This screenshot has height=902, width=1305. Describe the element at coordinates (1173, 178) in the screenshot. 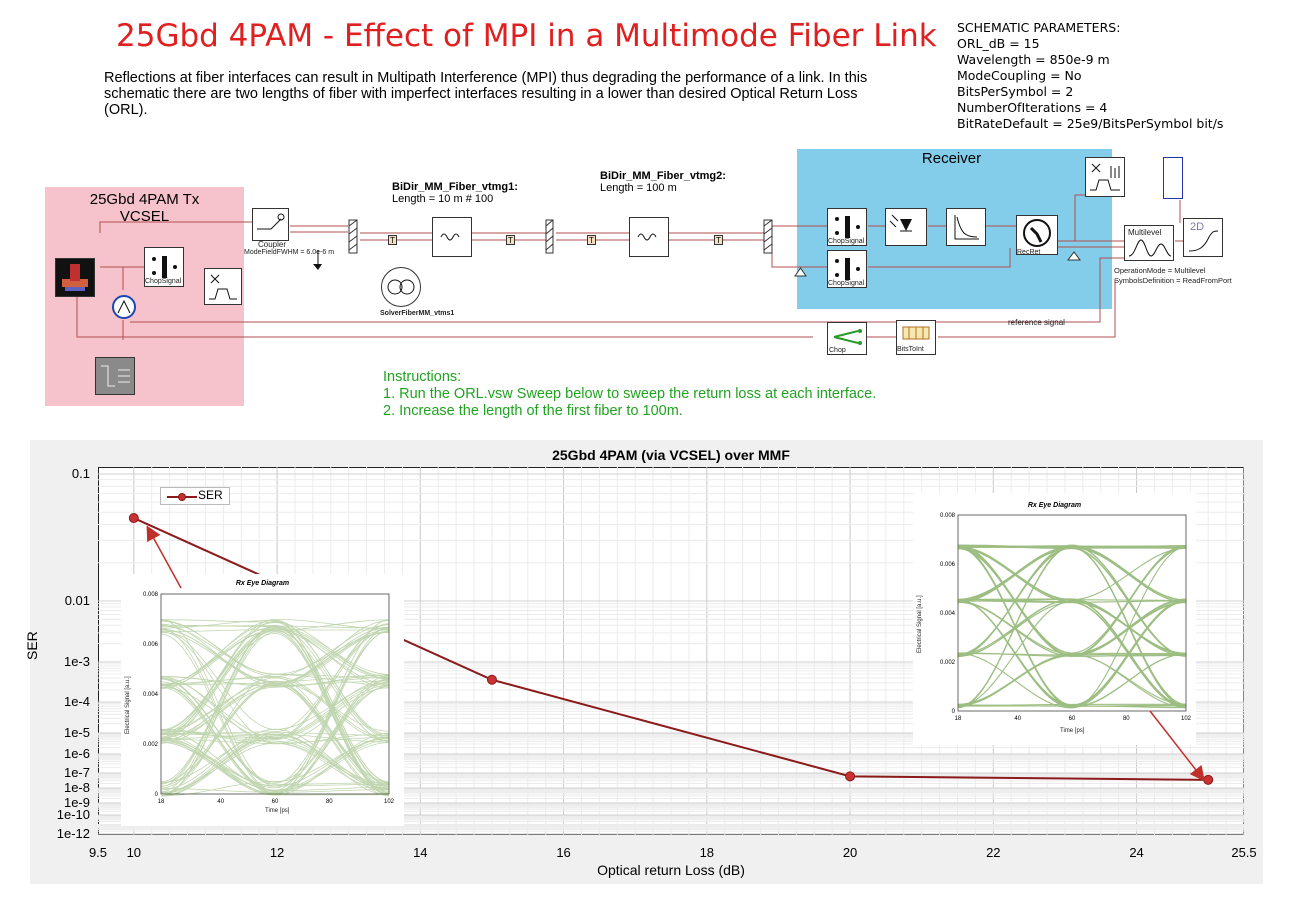

I see `param-input-icon` at that location.